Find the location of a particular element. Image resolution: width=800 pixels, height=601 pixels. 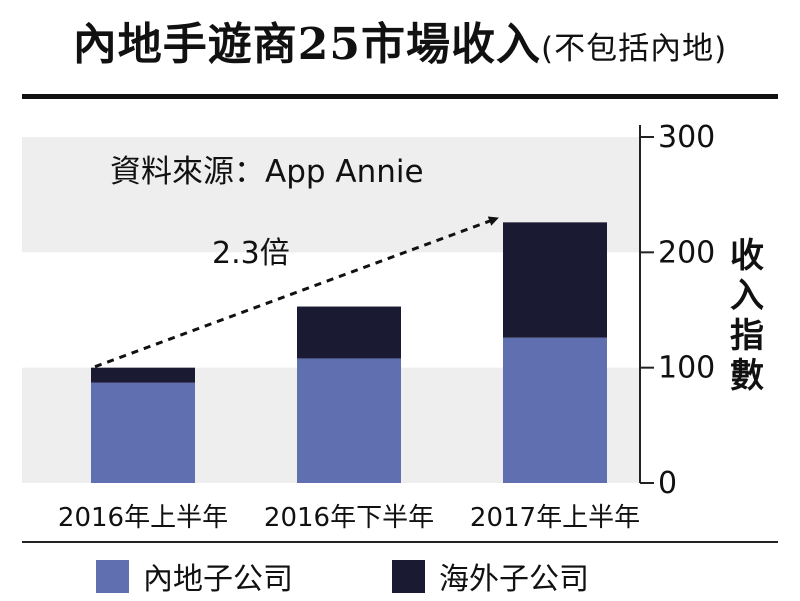

growth-annotation: 2.3倍 is located at coordinates (251, 253).